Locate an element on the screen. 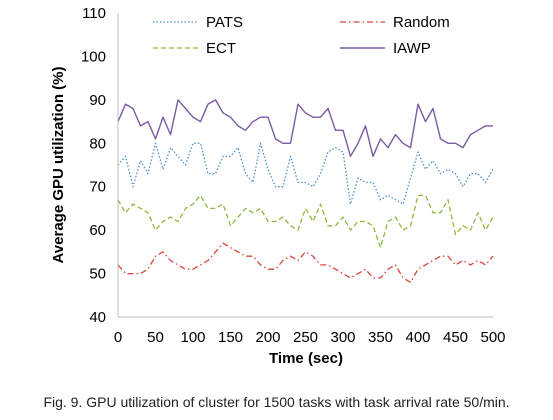  series-line-iawp is located at coordinates (305, 128).